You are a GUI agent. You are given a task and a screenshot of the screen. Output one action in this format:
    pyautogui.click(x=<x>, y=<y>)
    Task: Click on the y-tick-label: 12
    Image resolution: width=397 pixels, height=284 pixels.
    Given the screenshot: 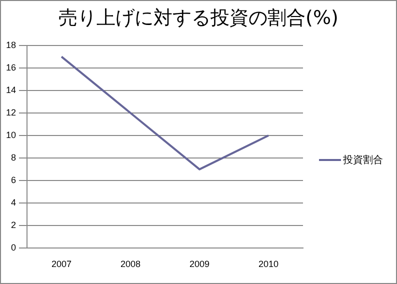 What is the action you would take?
    pyautogui.click(x=11, y=112)
    